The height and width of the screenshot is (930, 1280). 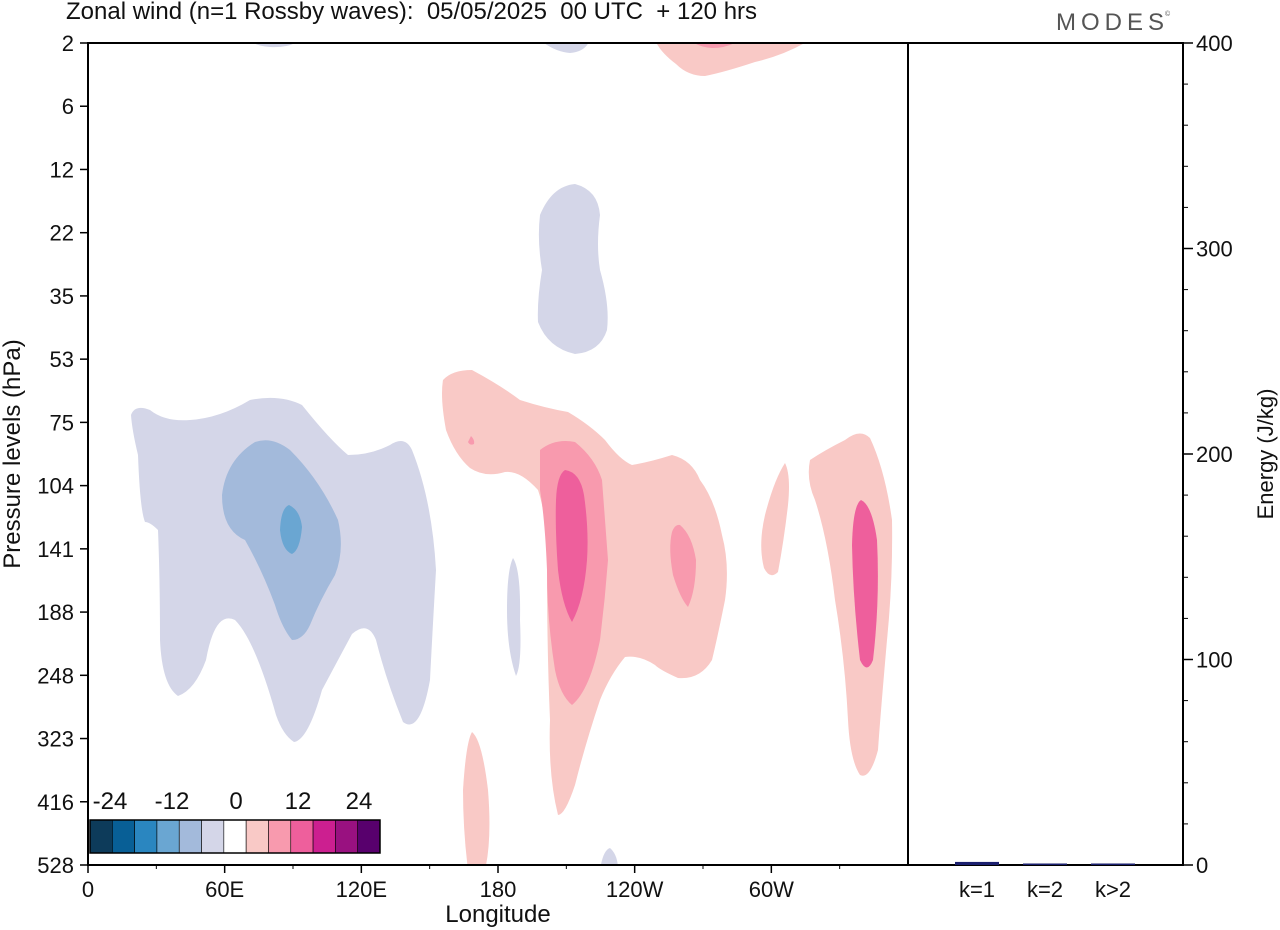 I want to click on colorbar-frame, so click(x=235, y=836).